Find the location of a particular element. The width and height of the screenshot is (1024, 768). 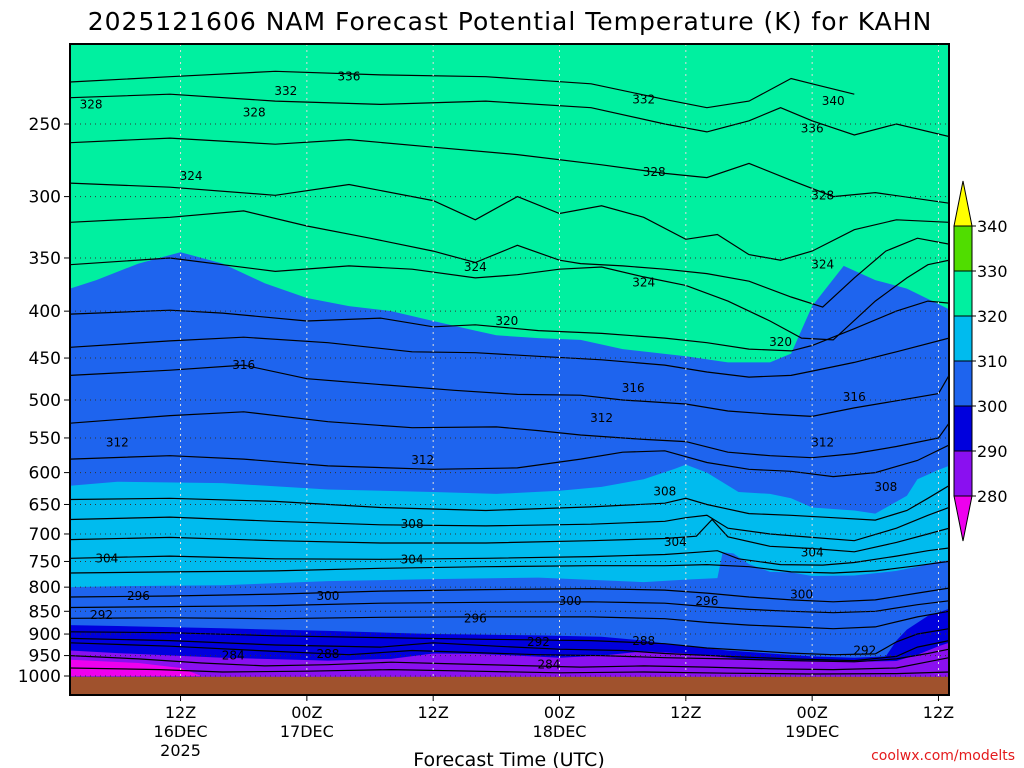

y-tick-label: 250 is located at coordinates (45, 125).